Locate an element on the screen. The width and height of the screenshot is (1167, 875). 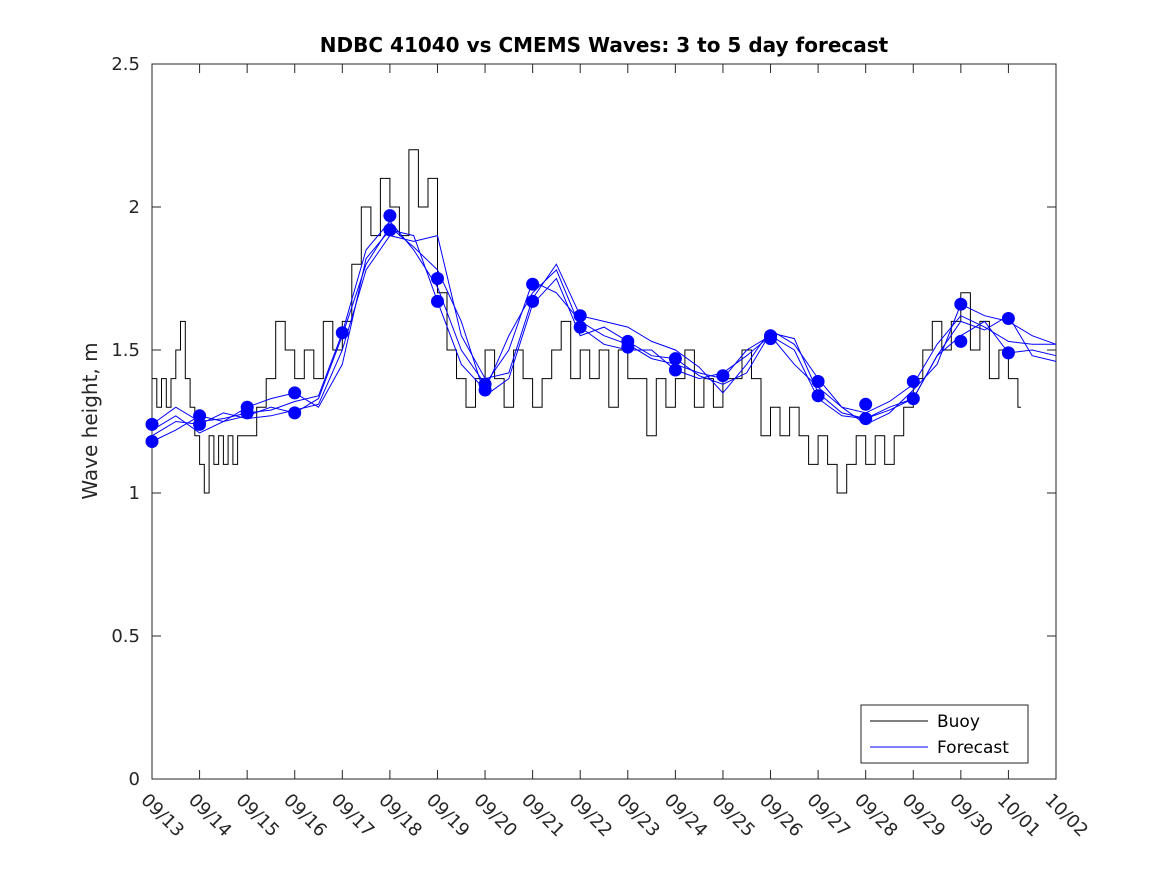
legend-buoy-label: Buoy is located at coordinates (958, 722).